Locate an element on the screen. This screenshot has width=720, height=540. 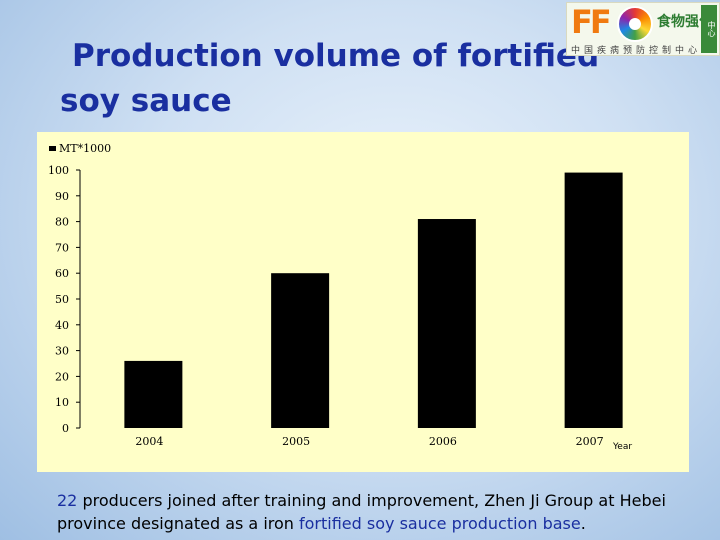
slide-title-line-2: soy sauce is located at coordinates (146, 101).